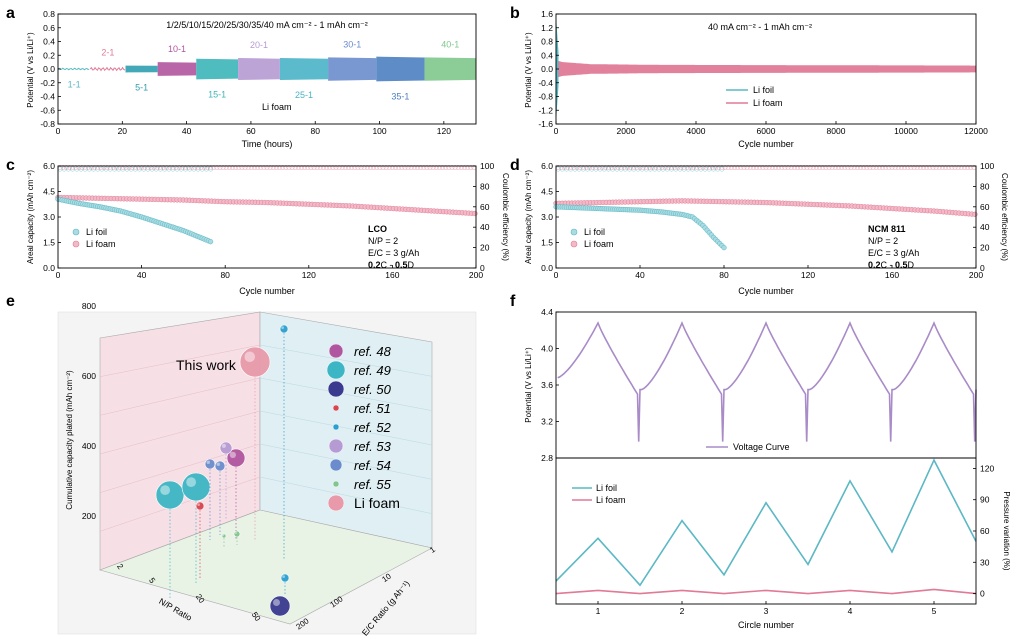 This screenshot has height=644, width=1032. What do you see at coordinates (180, 396) in the screenshot?
I see `grid-line` at bounding box center [180, 396].